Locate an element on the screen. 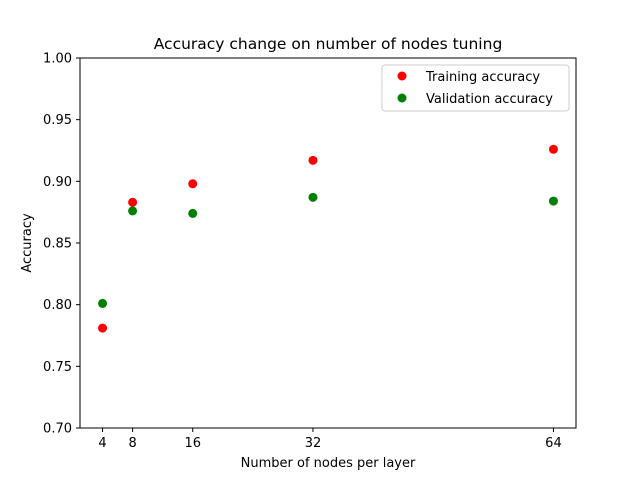  x-tick-label: 32 is located at coordinates (313, 443).